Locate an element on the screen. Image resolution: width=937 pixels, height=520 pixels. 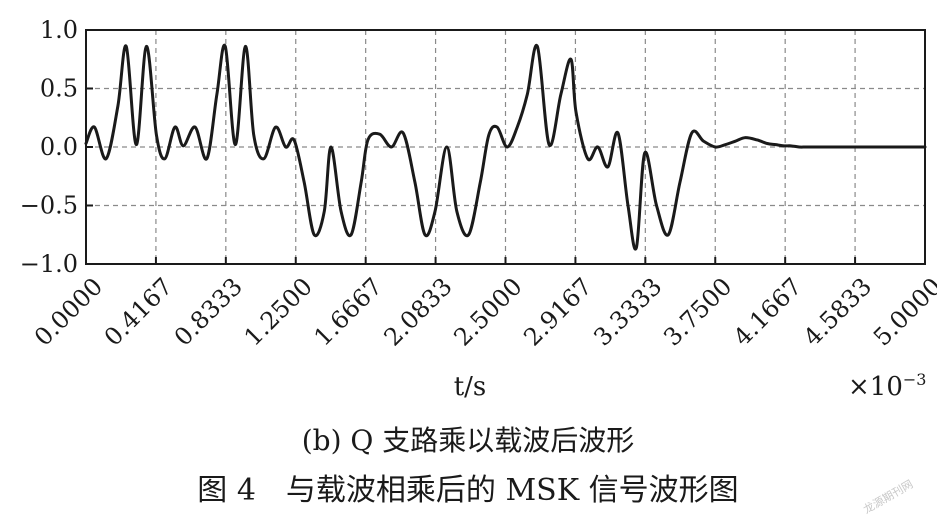
x-axis-title: t/s is located at coordinates (470, 387).